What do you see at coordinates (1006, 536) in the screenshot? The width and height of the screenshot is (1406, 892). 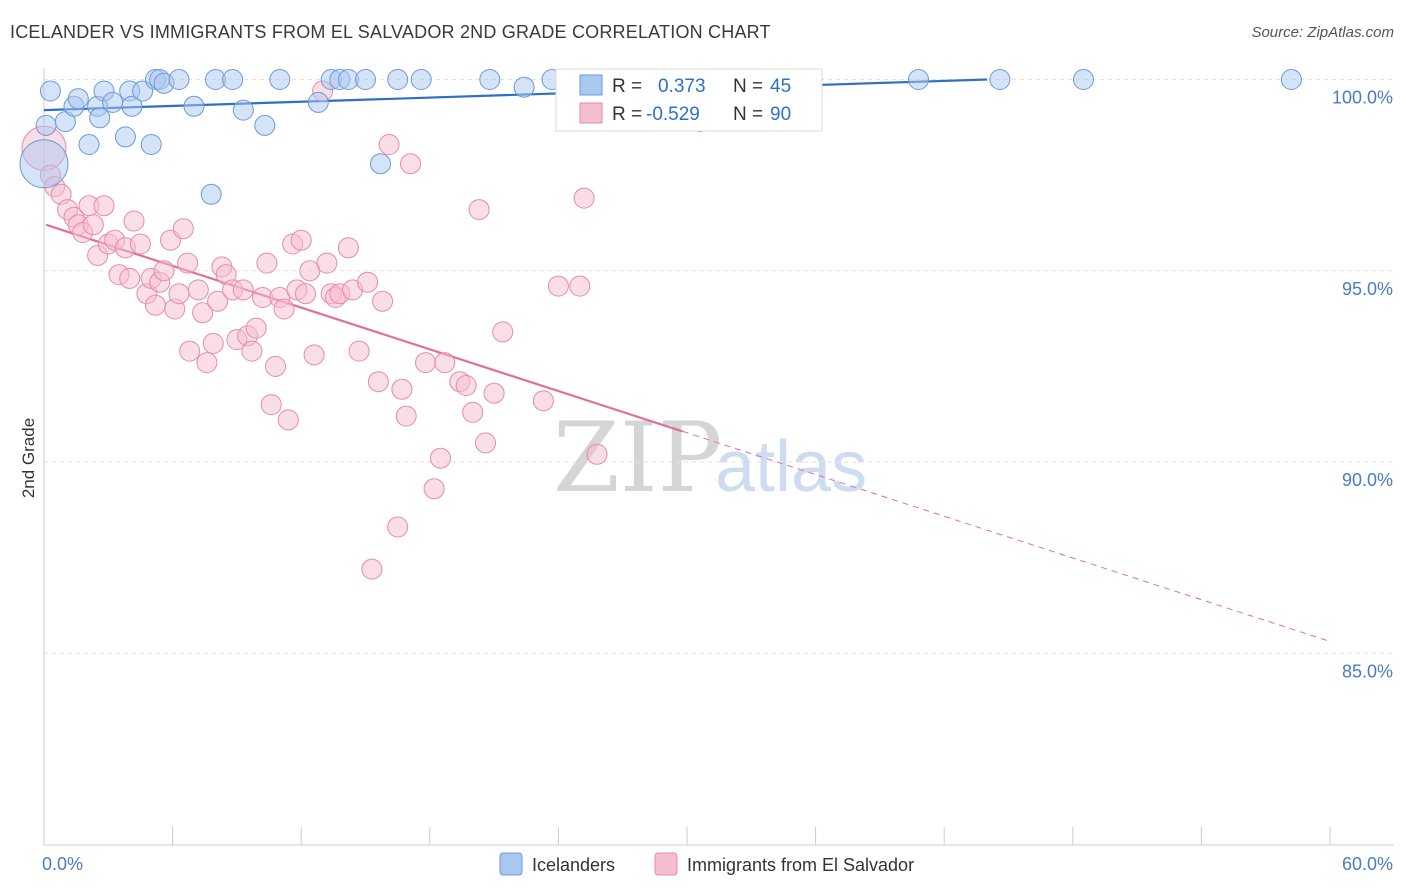 I see `trend-extension-el-salvador` at bounding box center [1006, 536].